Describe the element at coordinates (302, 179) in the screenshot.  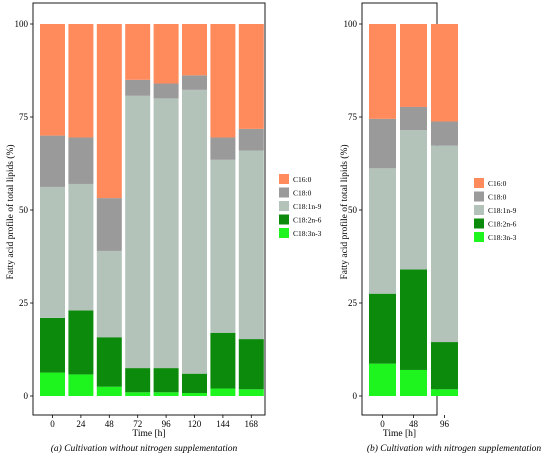
I see `panel-a-legend-label: C16:0` at that location.